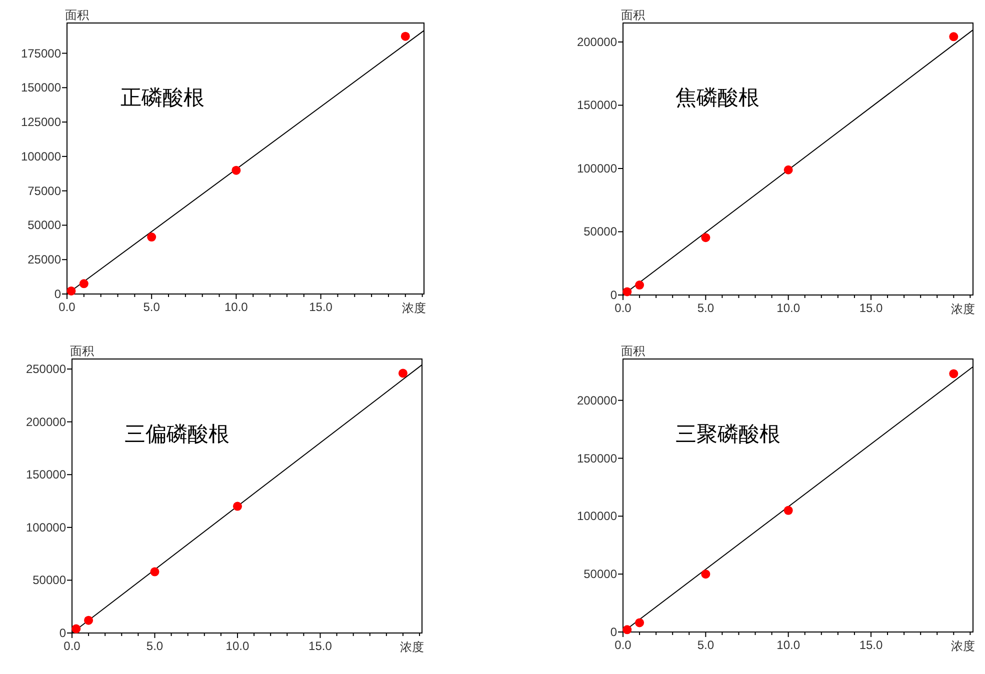 This screenshot has height=674, width=985. What do you see at coordinates (728, 434) in the screenshot?
I see `annotation: 三聚磷酸根` at bounding box center [728, 434].